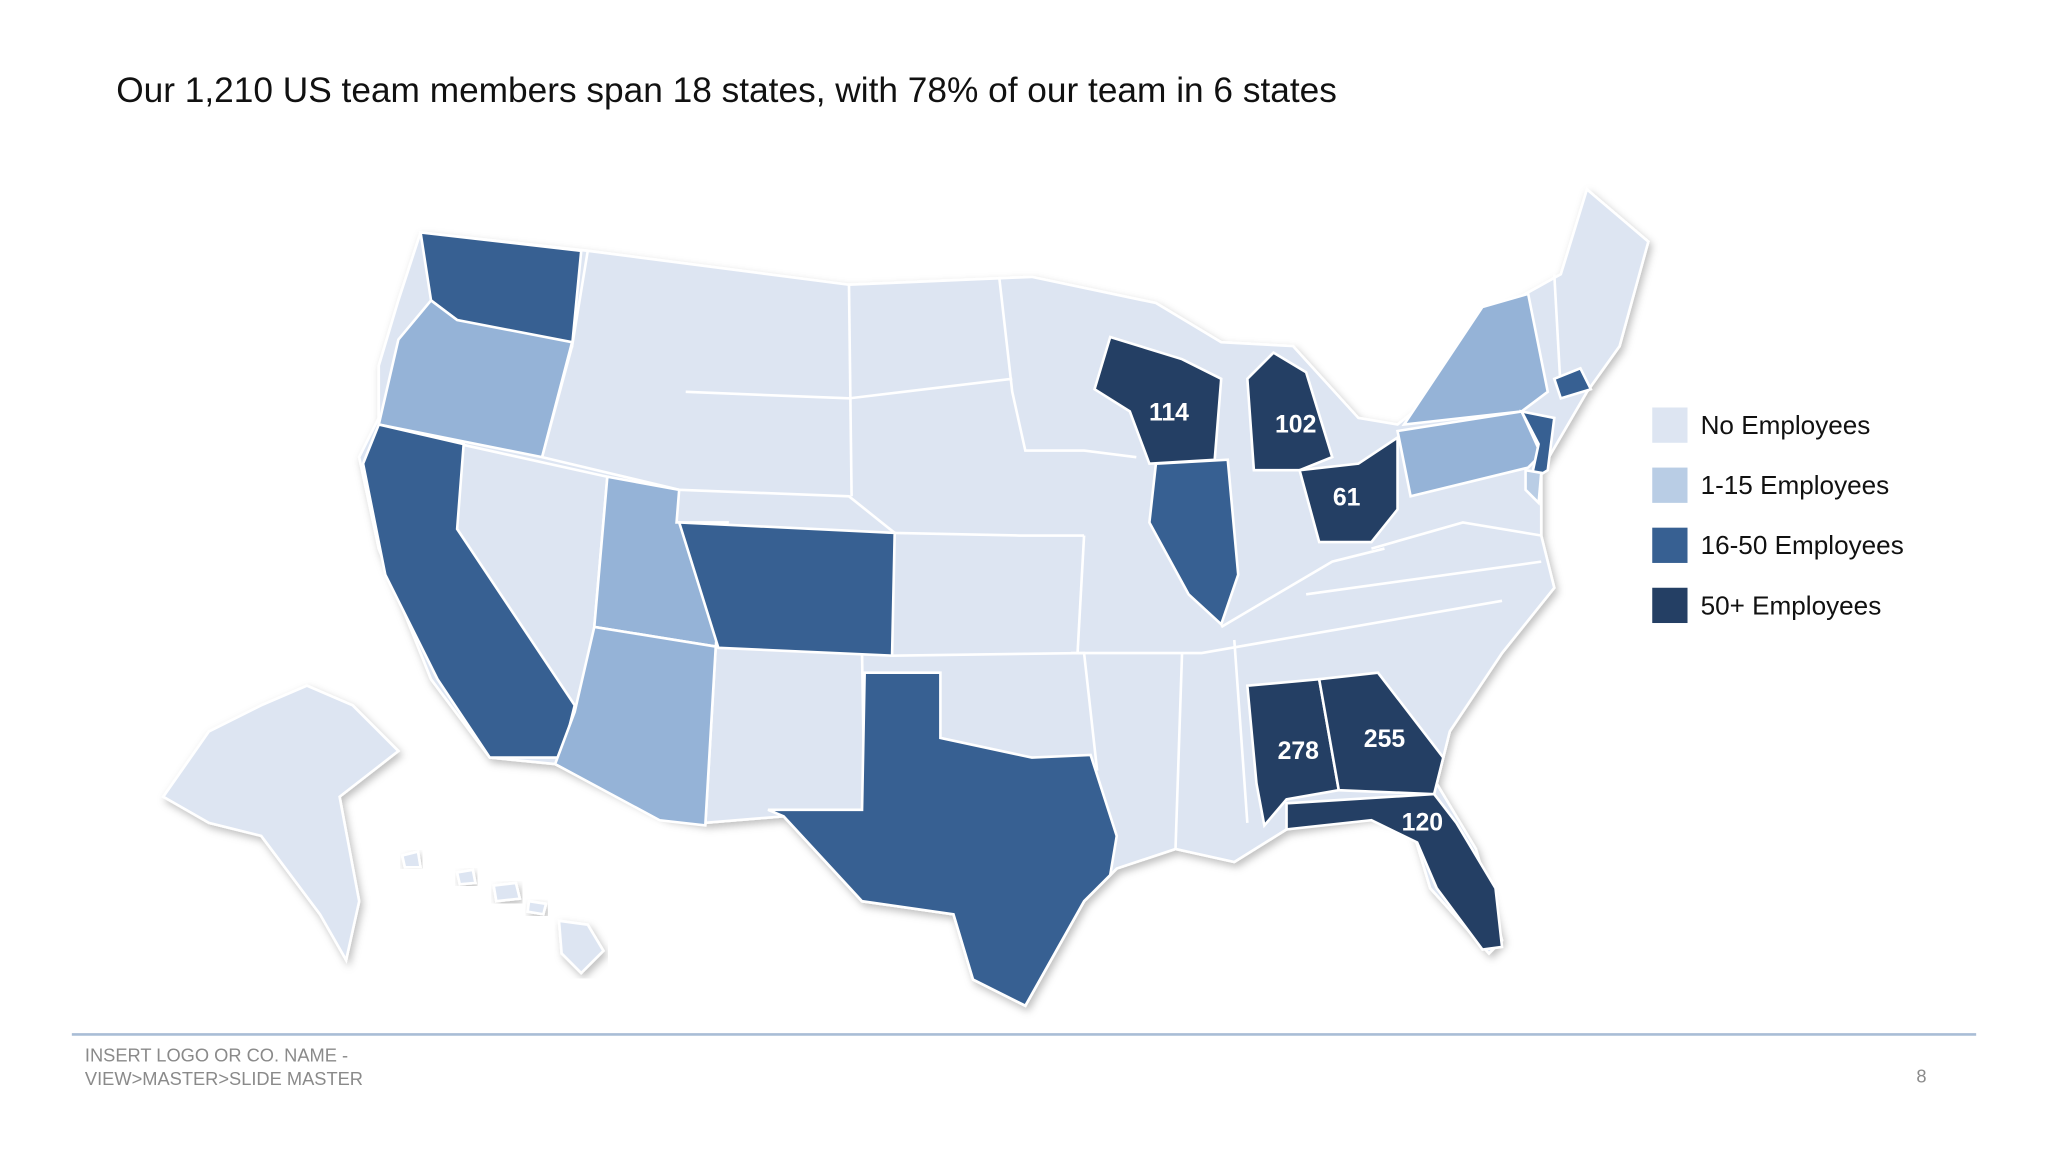 The width and height of the screenshot is (2048, 1152). What do you see at coordinates (1169, 413) in the screenshot?
I see `state-label: 114` at bounding box center [1169, 413].